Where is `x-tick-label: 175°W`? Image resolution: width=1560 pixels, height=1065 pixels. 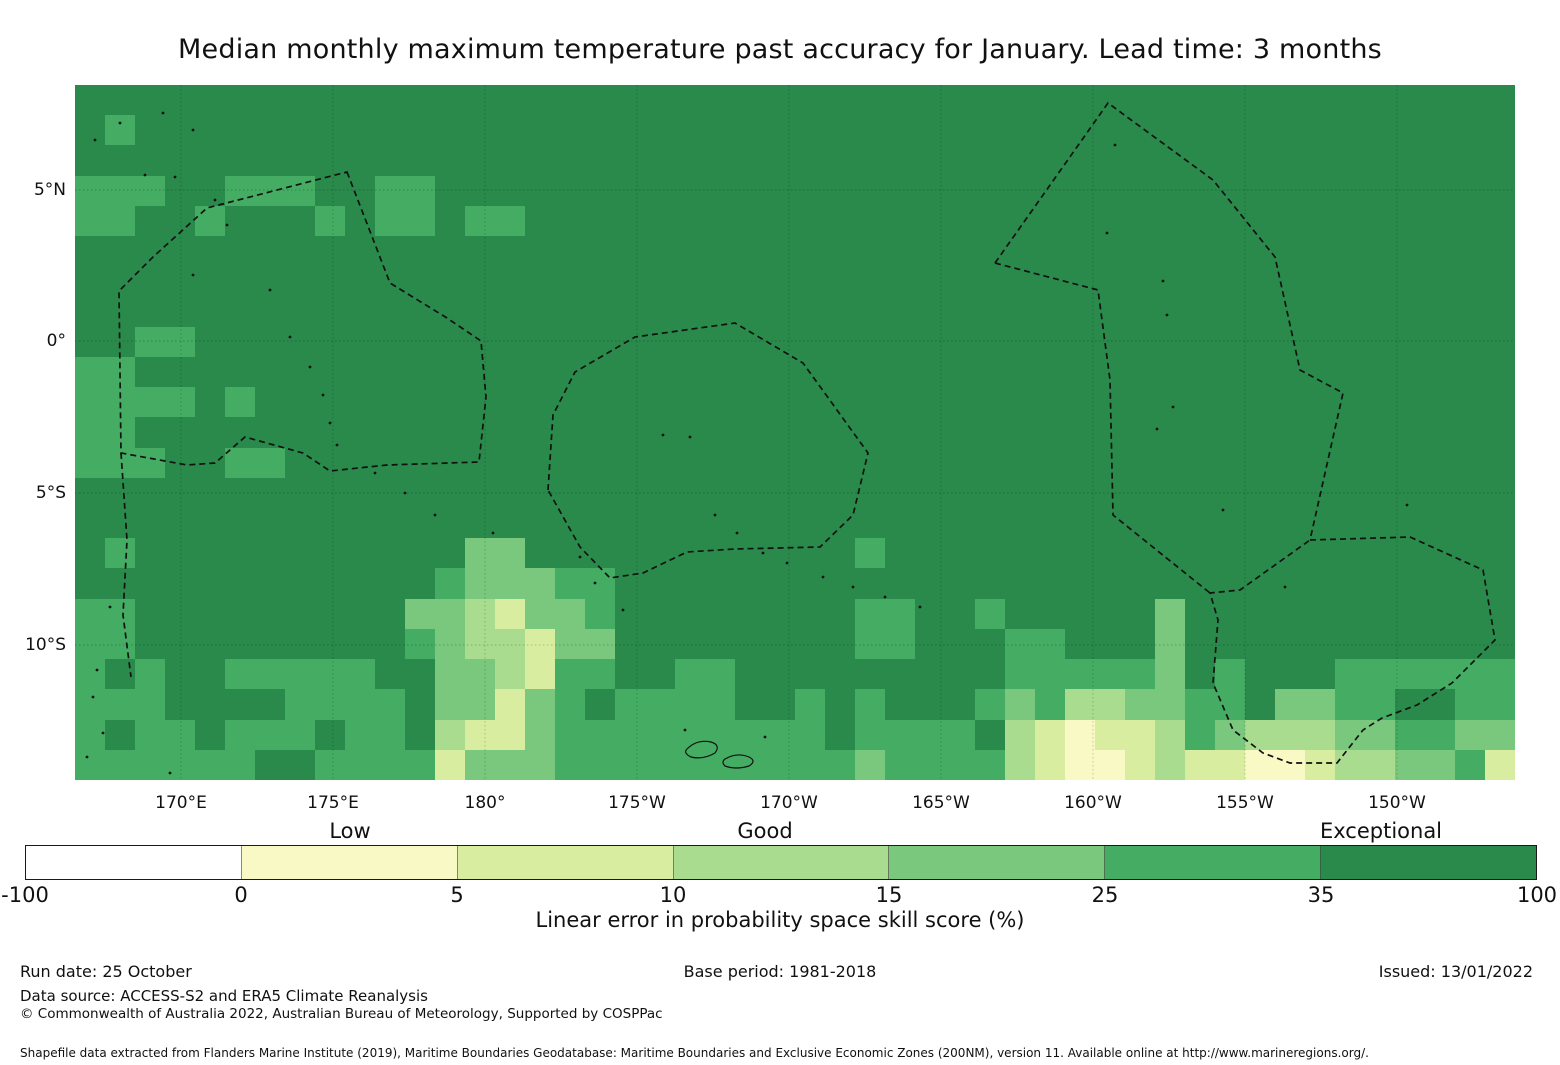
x-tick-label: 175°W is located at coordinates (637, 803).